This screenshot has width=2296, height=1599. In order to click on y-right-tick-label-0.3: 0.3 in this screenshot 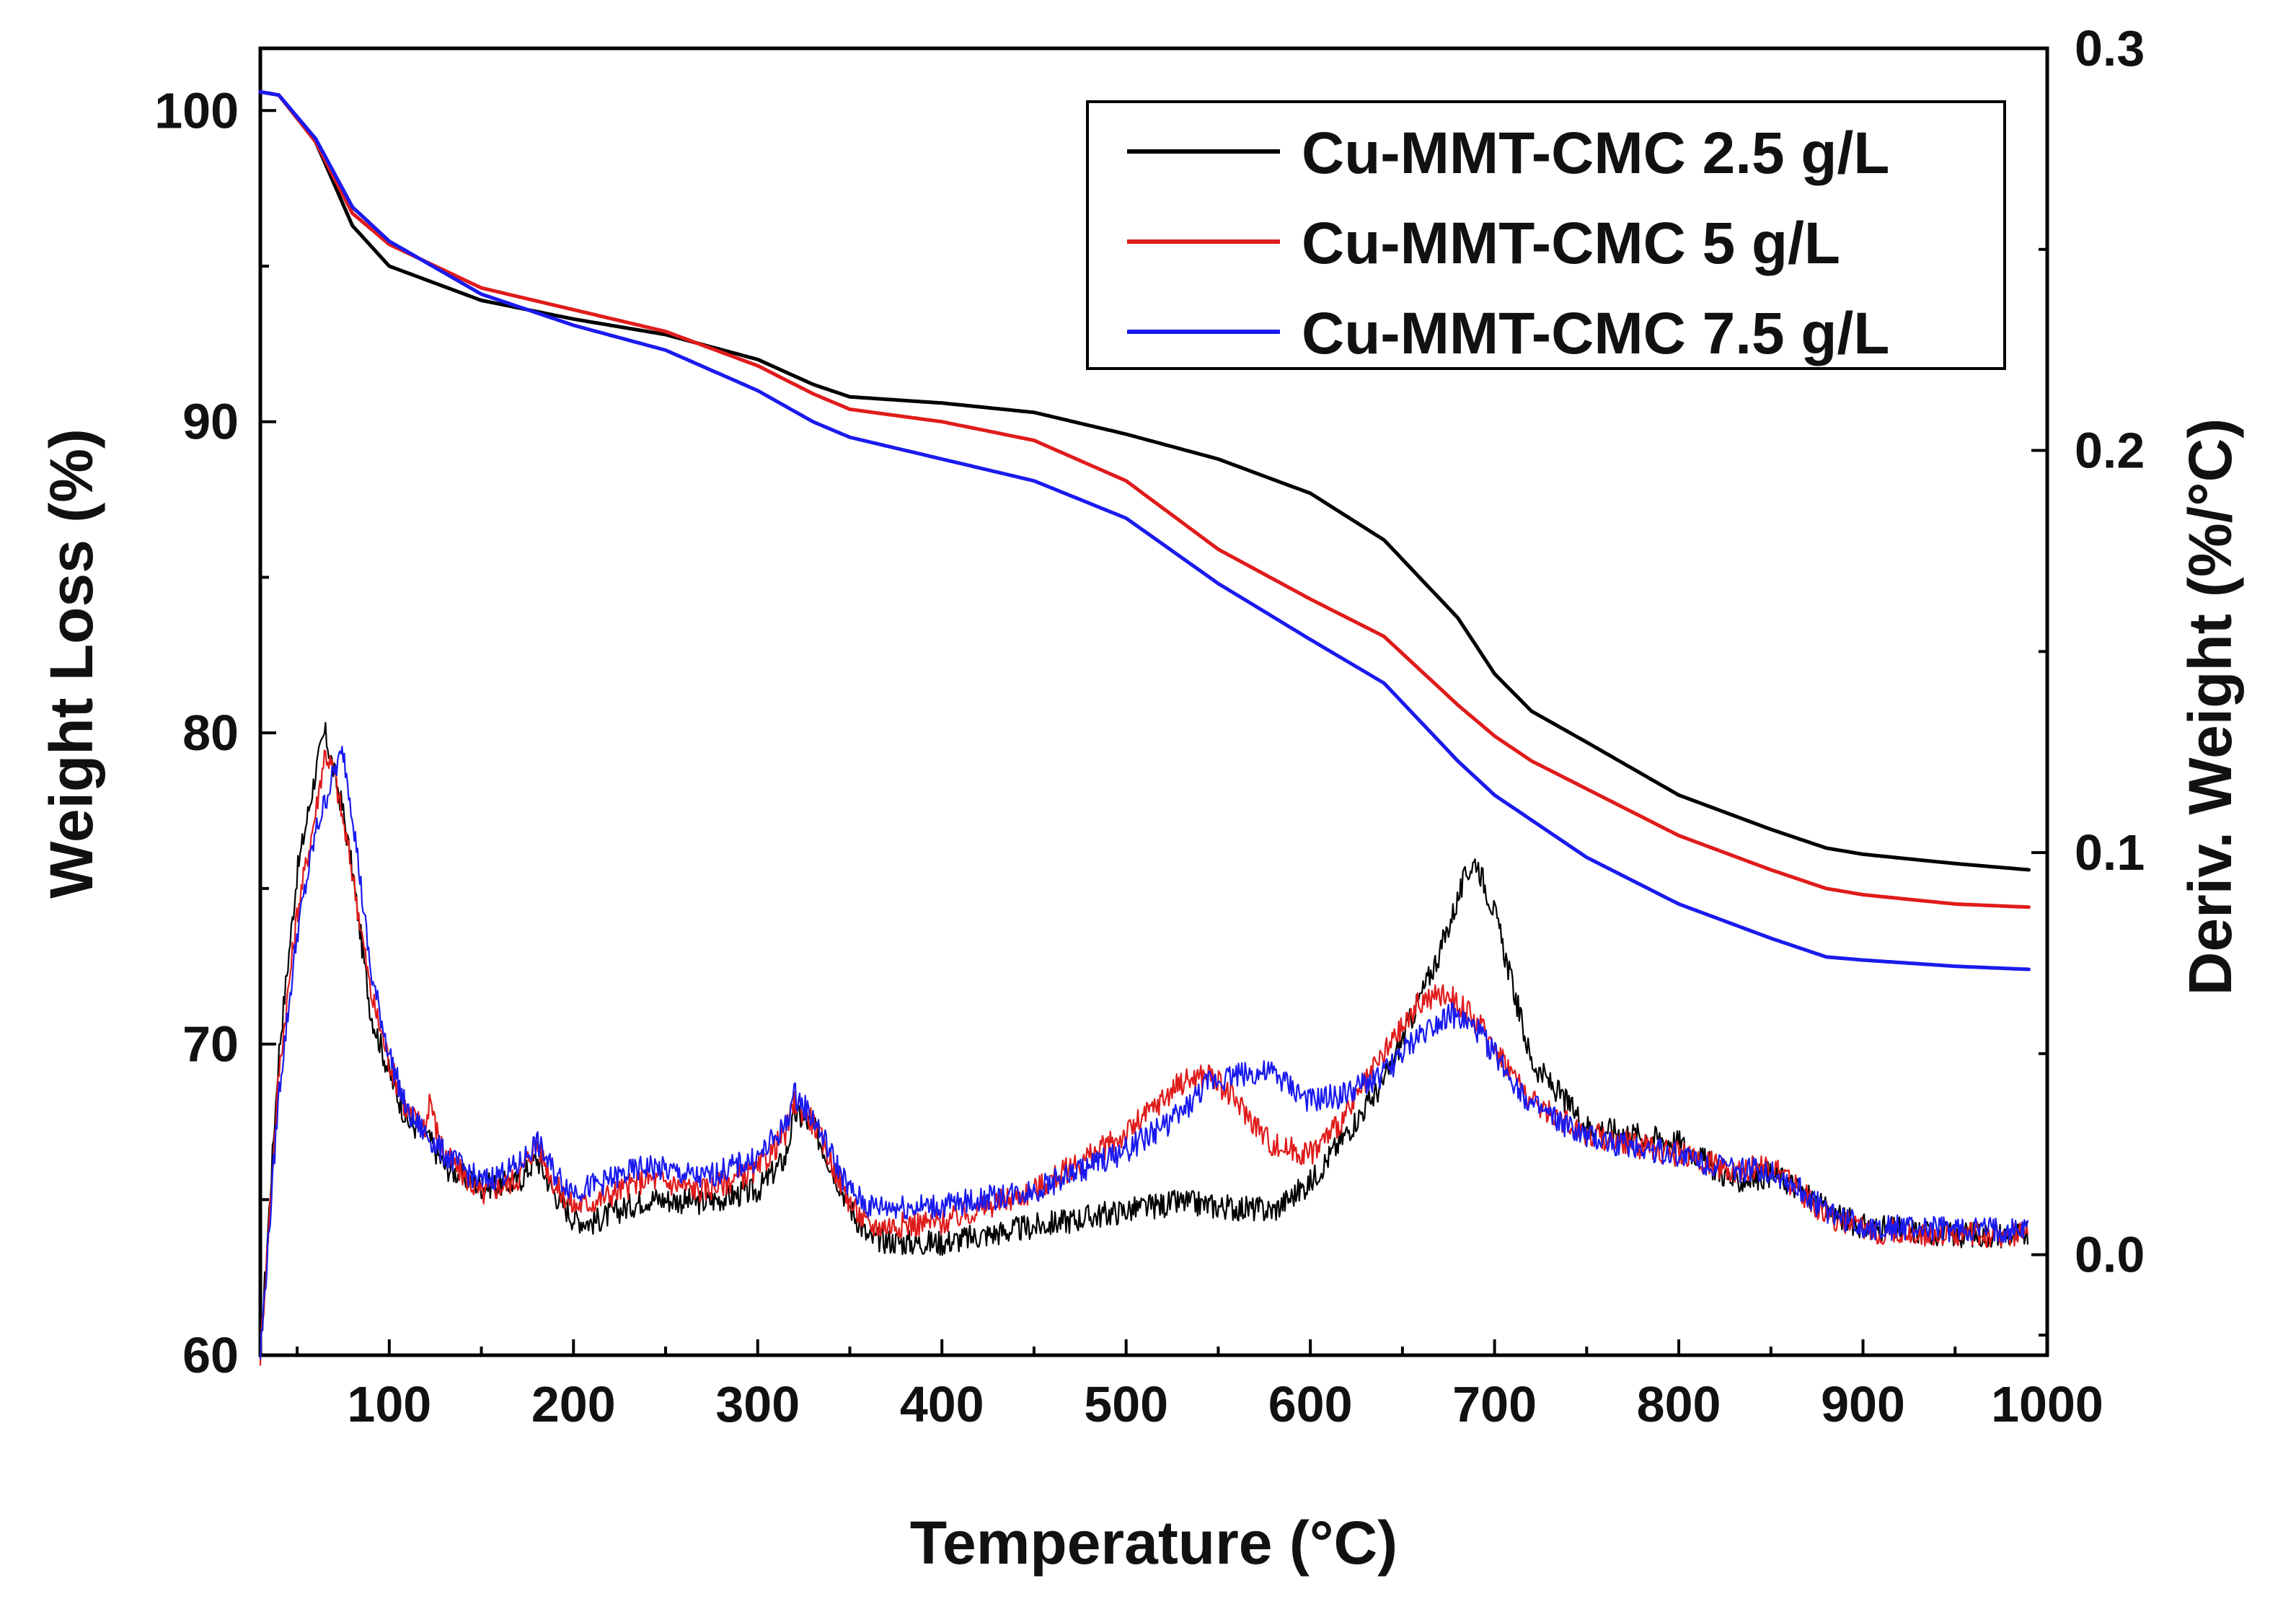, I will do `click(2110, 48)`.